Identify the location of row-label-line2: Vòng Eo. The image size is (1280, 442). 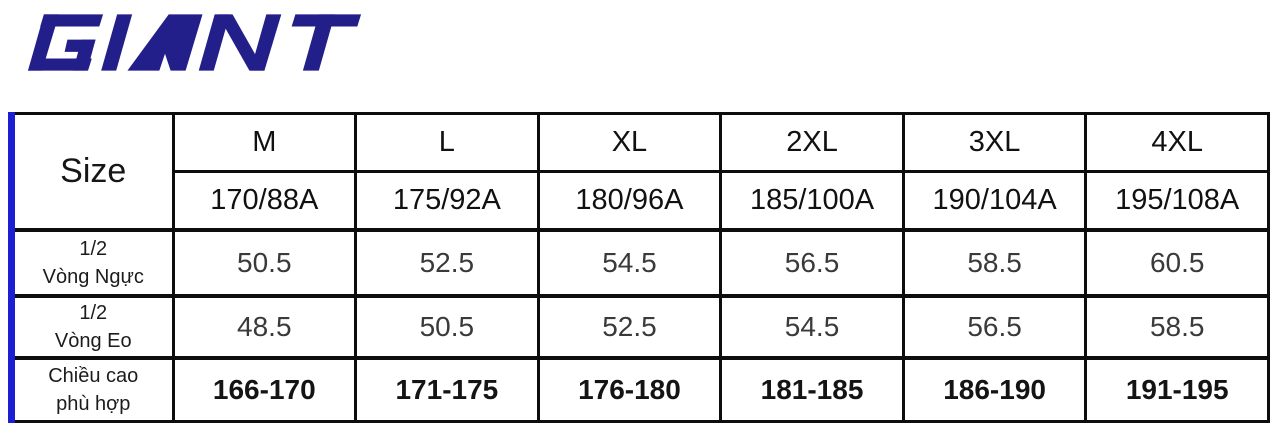
(93, 340).